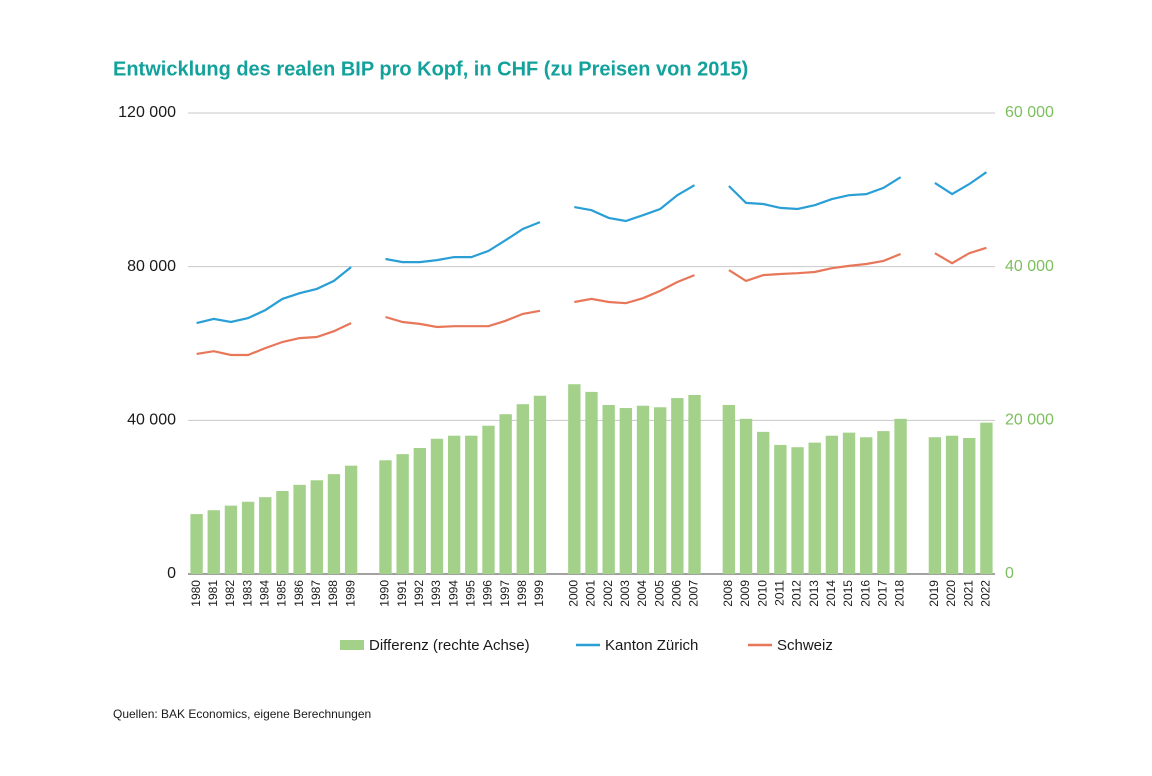 The image size is (1152, 776). I want to click on x-tick-label: 2022, so click(986, 593).